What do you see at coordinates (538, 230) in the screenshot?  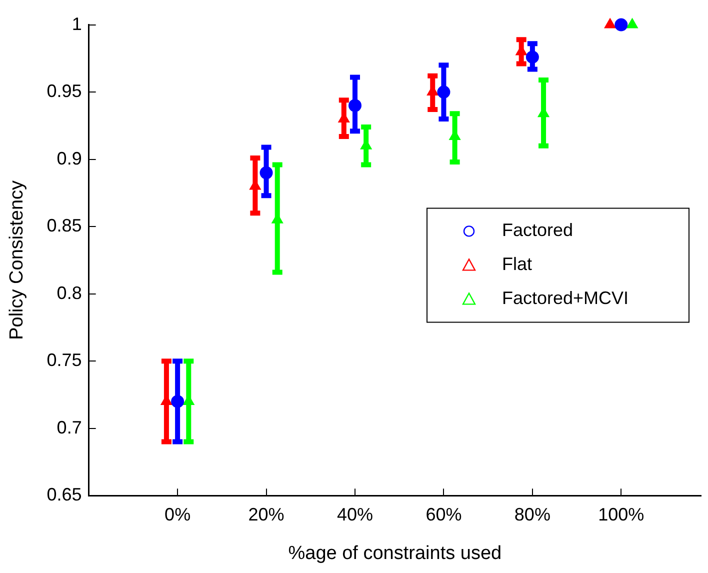 I see `legend-label: Factored` at bounding box center [538, 230].